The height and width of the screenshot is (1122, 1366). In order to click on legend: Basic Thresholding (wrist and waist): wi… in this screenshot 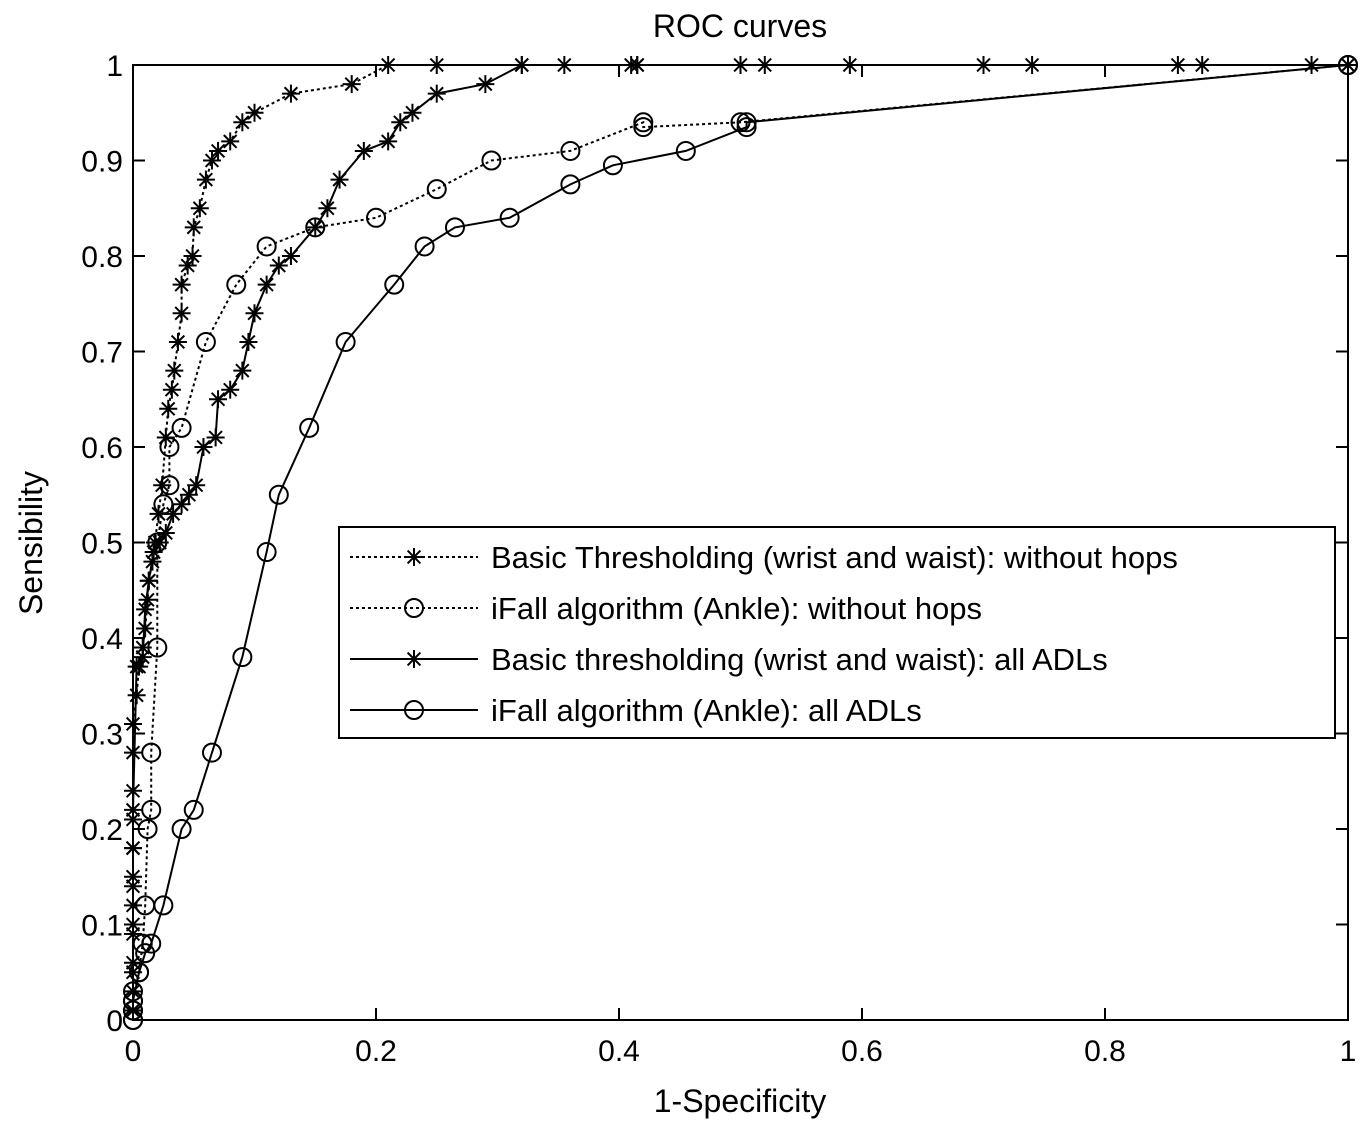, I will do `click(837, 632)`.